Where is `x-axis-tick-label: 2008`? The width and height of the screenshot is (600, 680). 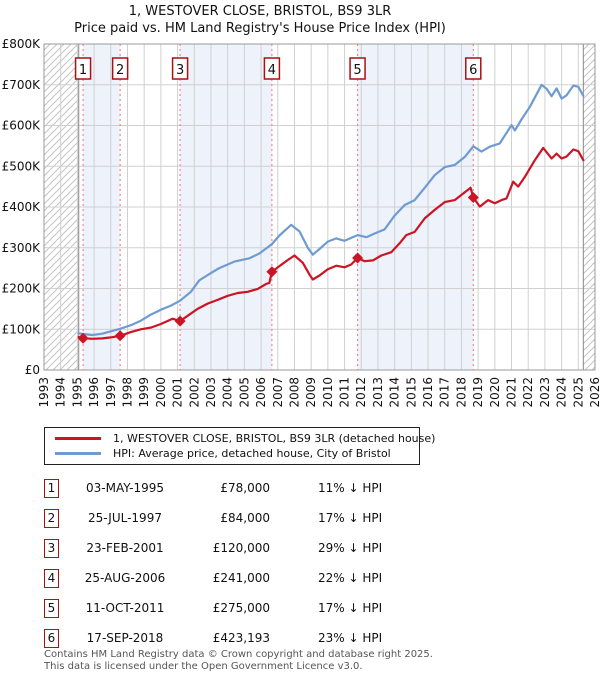
x-axis-tick-label: 2008 is located at coordinates (294, 392).